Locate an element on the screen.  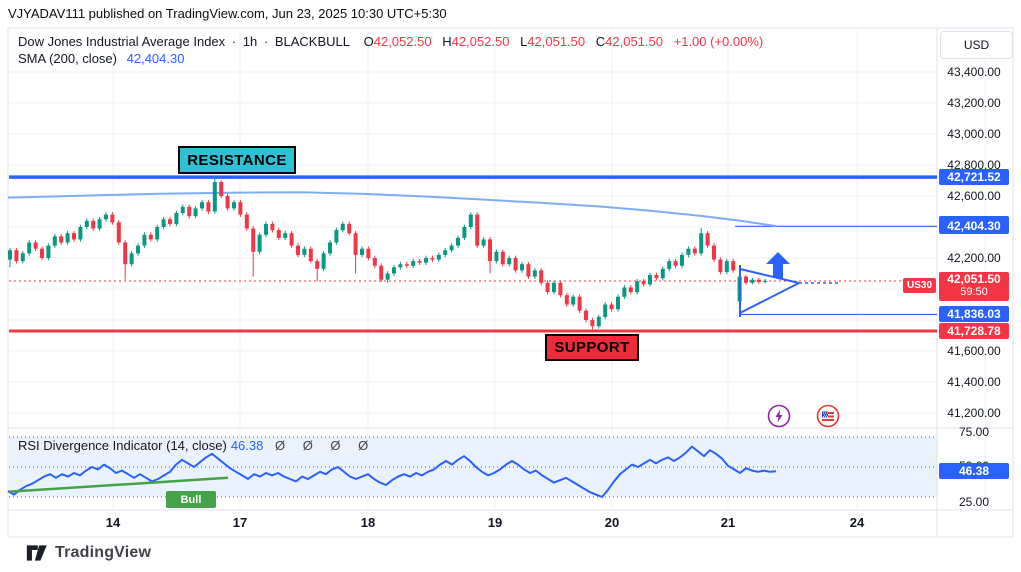
price-badge: 42,721.52 is located at coordinates (974, 177).